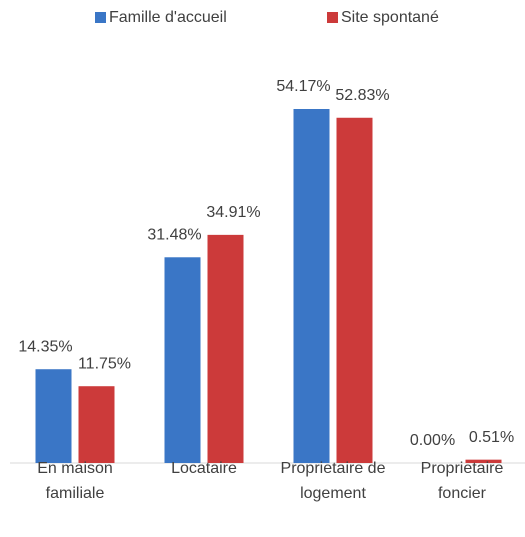  What do you see at coordinates (333, 481) in the screenshot?
I see `x-tick-label: Proprietaire de logement` at bounding box center [333, 481].